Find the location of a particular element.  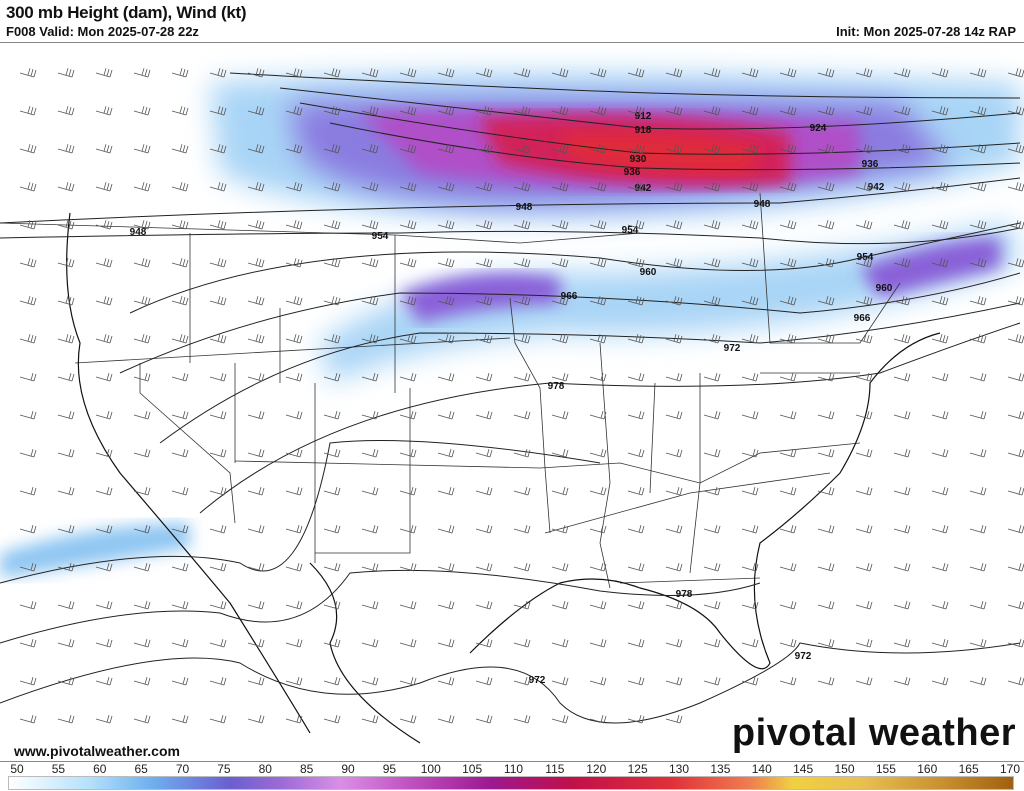

contour-label: 966 is located at coordinates (862, 318).